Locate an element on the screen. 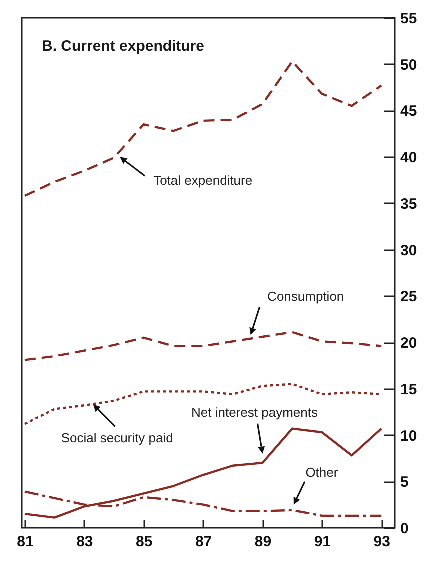  x-tick-label: 91 is located at coordinates (323, 542).